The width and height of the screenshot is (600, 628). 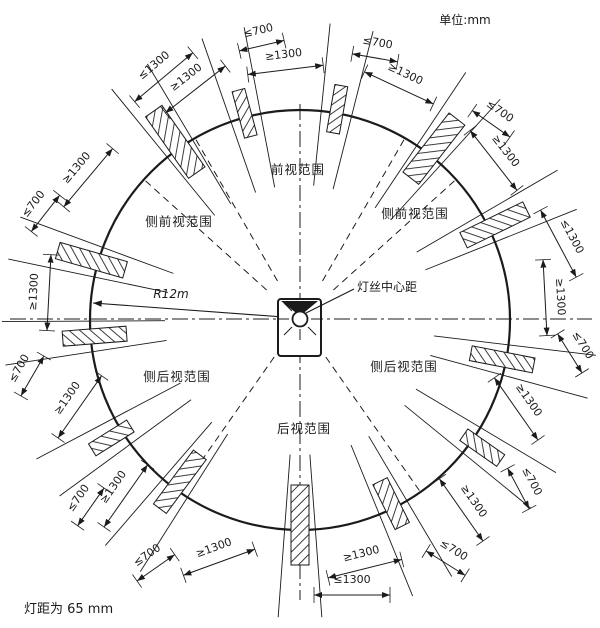 I want to click on footnote-label: 灯距为 65 mm, so click(x=68, y=609).